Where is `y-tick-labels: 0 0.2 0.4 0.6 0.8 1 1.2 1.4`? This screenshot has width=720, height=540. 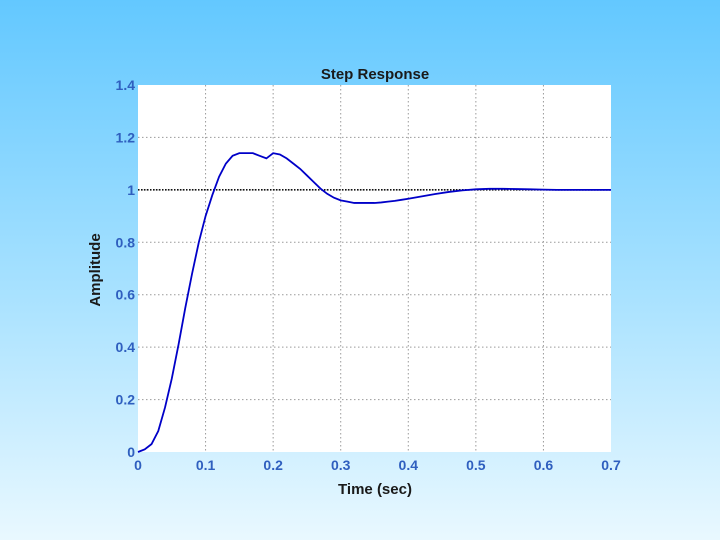
y-tick-labels: 0 0.2 0.4 0.6 0.8 1 1.2 1.4 is located at coordinates (126, 268).